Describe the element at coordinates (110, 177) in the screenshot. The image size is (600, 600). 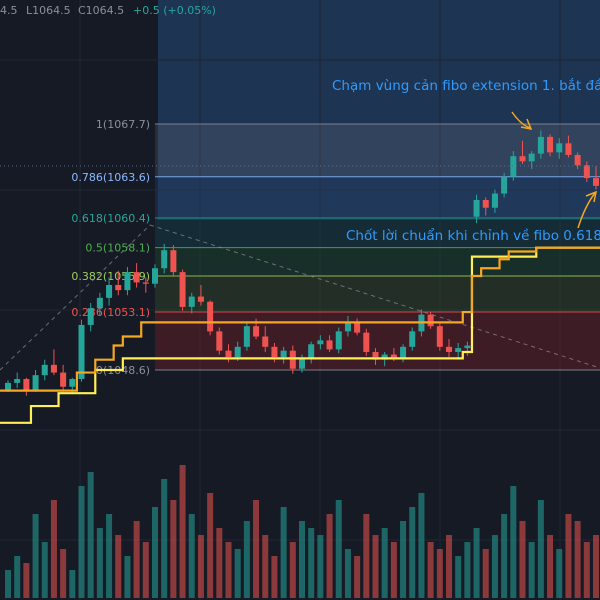
I see `fib-label-0.786: 0.786(1063.6)` at that location.